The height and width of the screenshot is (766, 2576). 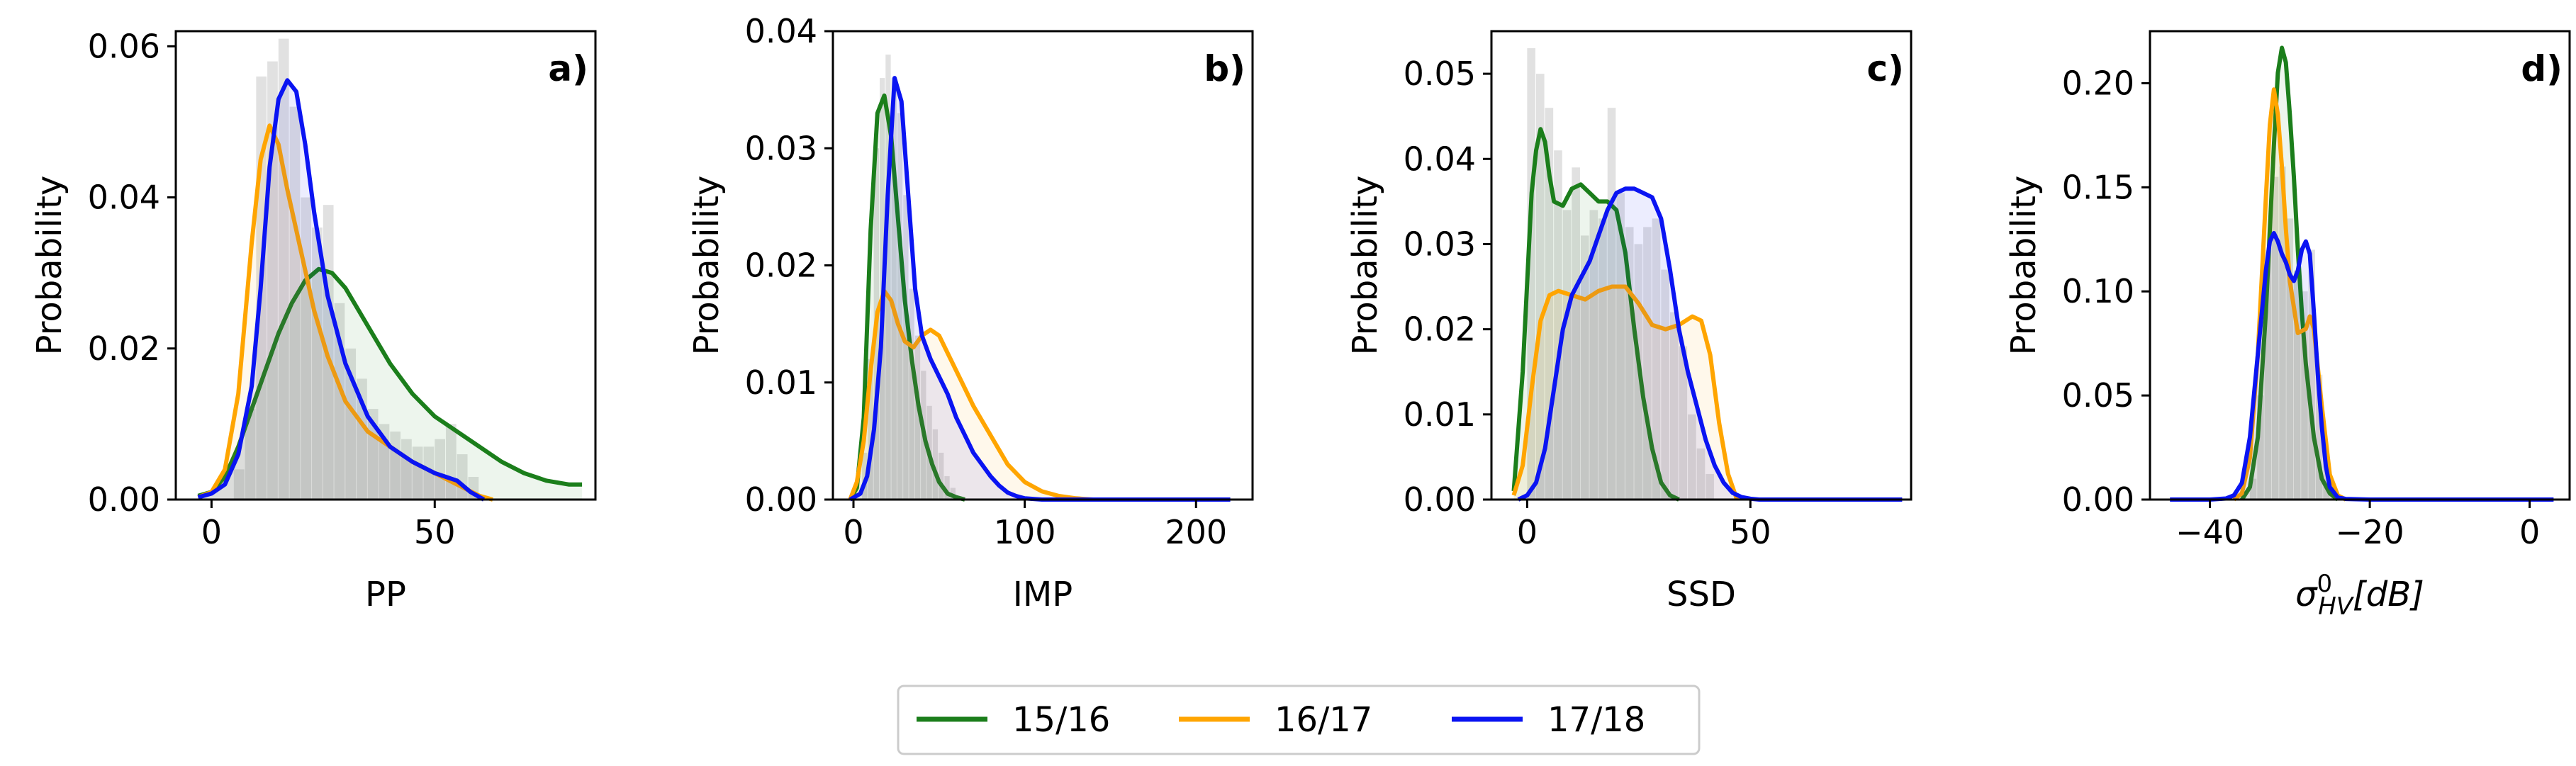 What do you see at coordinates (1440, 74) in the screenshot?
I see `y-tick-label: 0.05` at bounding box center [1440, 74].